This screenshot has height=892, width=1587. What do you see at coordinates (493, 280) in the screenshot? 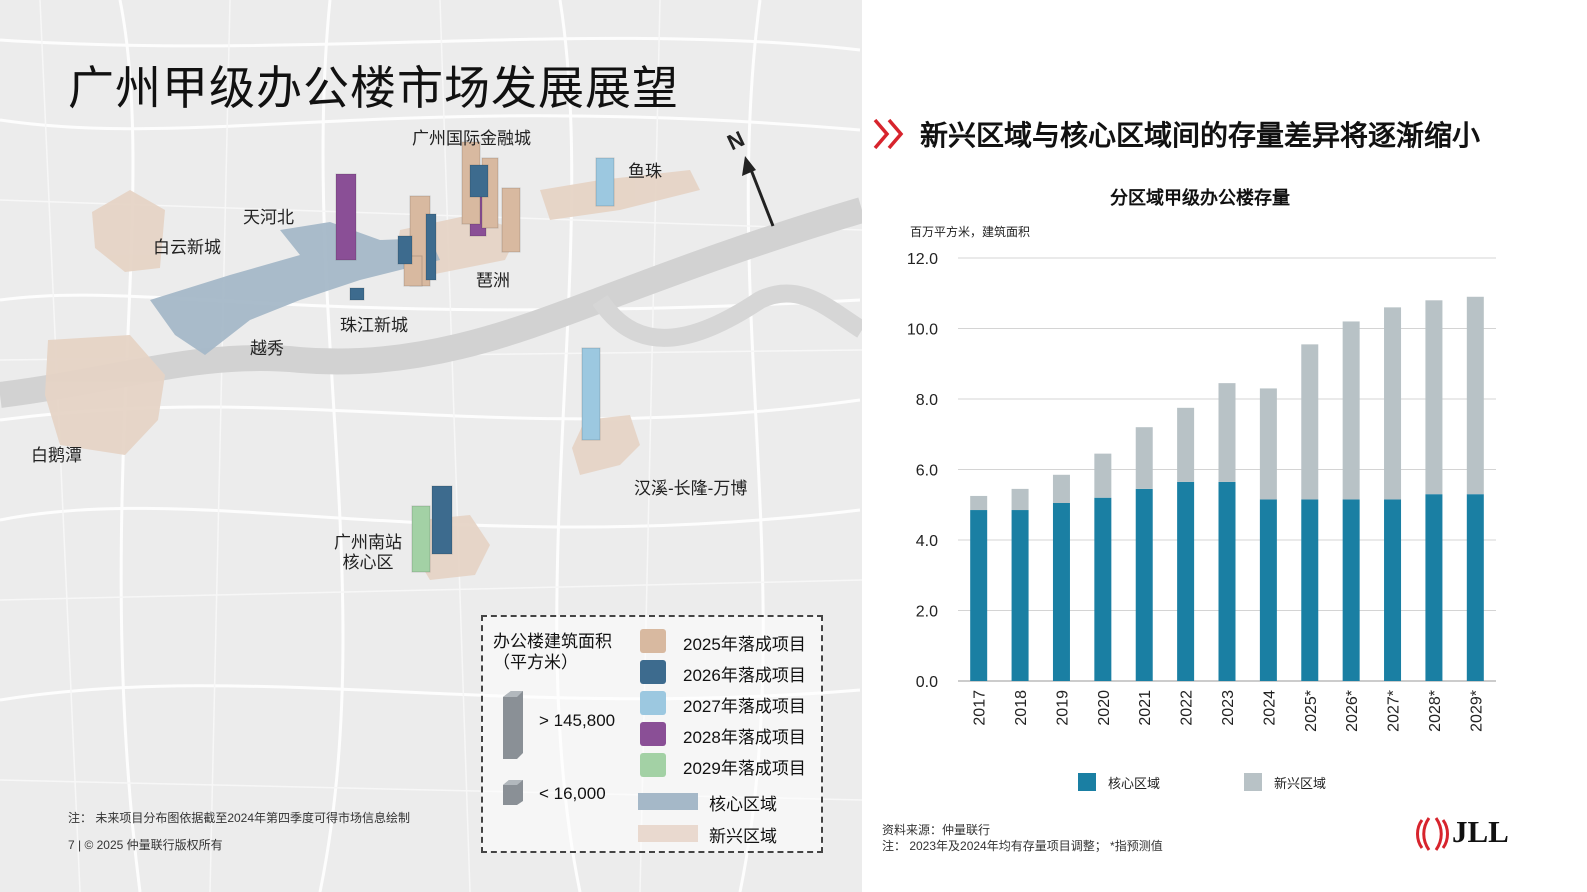
I see `label-pazhou: 琶洲` at bounding box center [493, 280].